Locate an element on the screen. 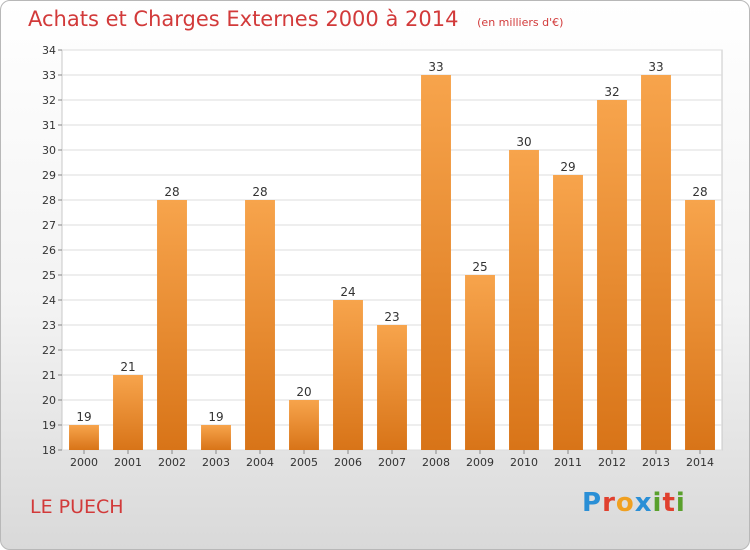 This screenshot has height=550, width=750. bar-value-label: 24 is located at coordinates (347, 292).